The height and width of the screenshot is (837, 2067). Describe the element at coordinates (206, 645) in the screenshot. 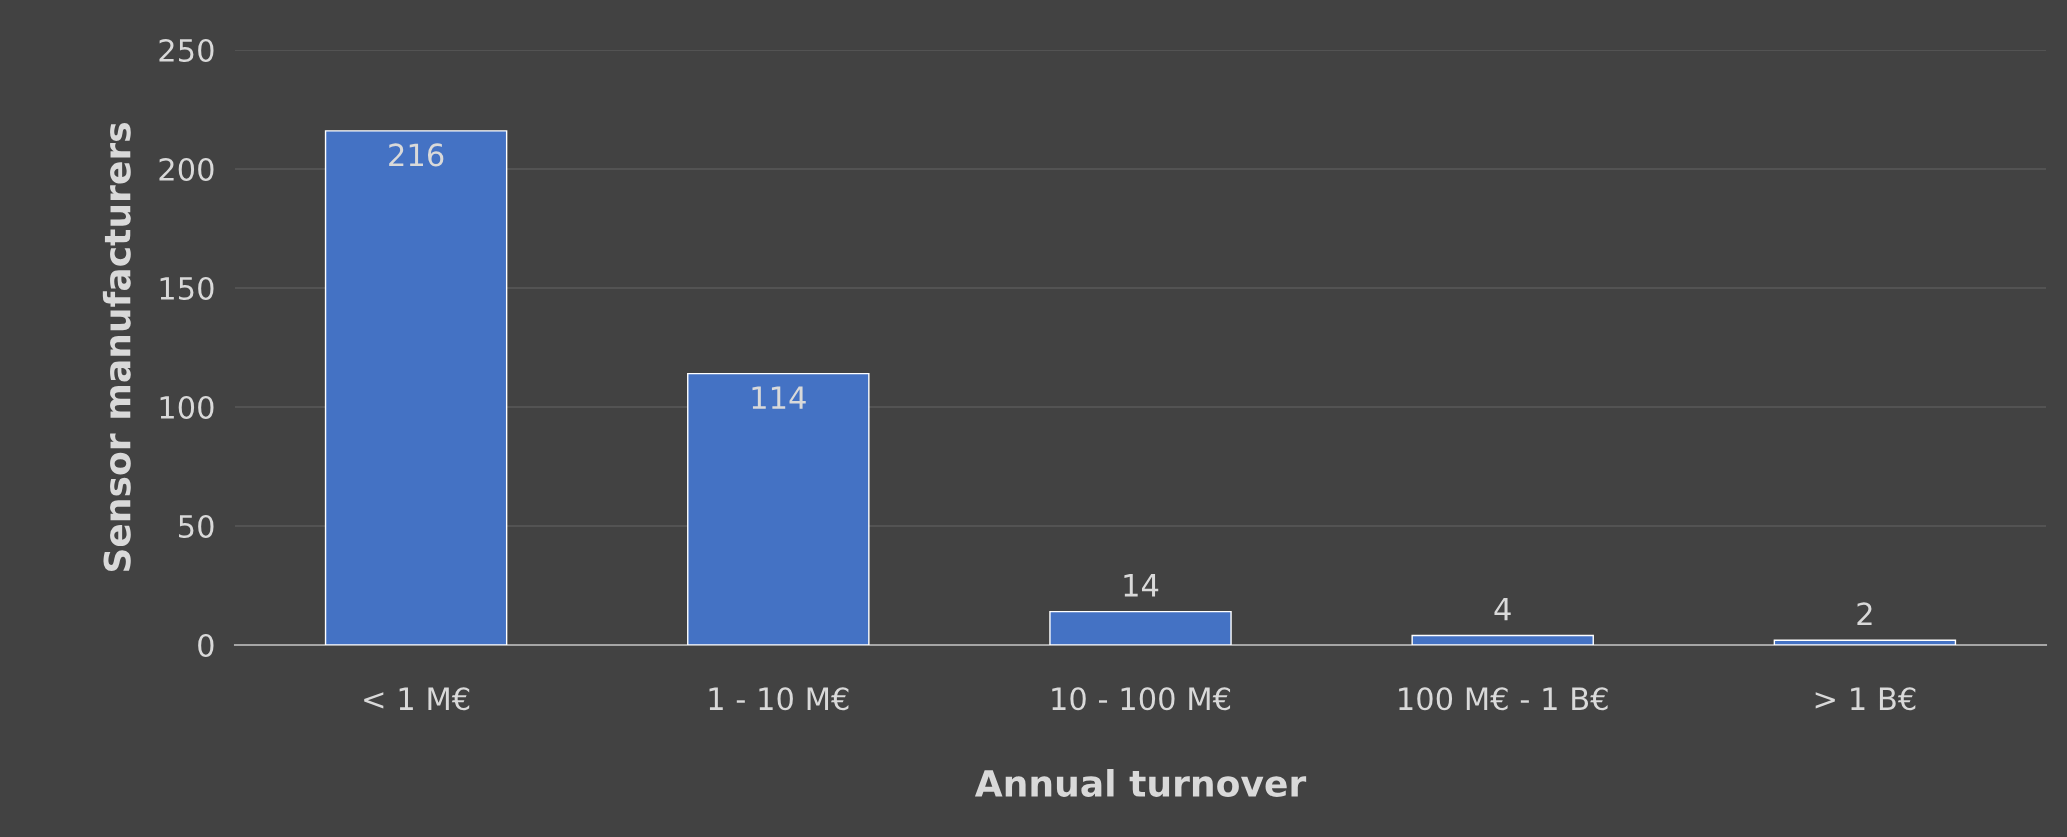

I see `y-tick-label: 0` at that location.